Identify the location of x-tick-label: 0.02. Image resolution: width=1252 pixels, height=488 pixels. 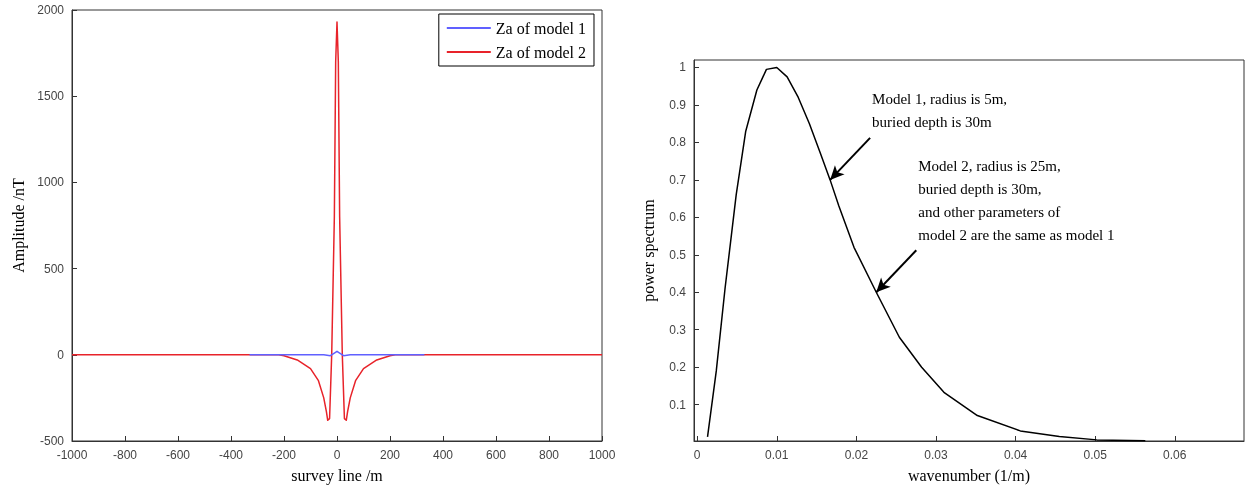
(856, 455).